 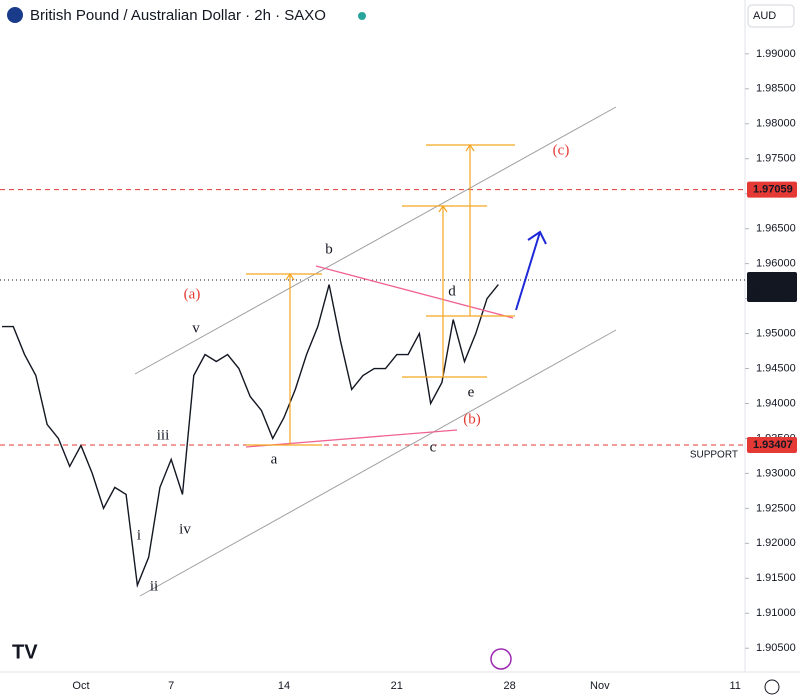 I want to click on price-level-label: 1.93407, so click(x=773, y=445).